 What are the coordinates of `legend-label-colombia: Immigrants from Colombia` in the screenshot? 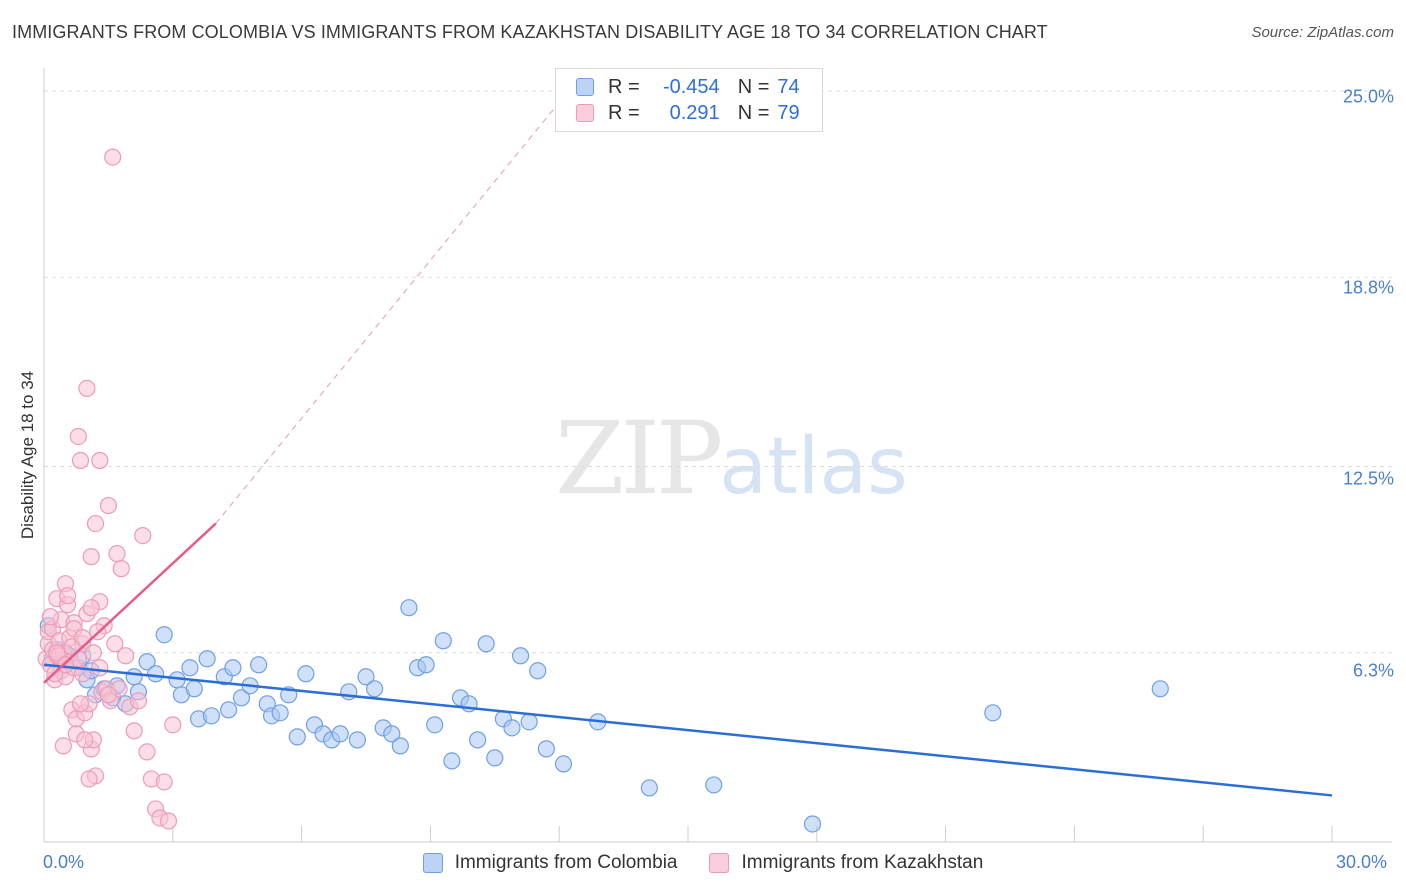 It's located at (566, 862).